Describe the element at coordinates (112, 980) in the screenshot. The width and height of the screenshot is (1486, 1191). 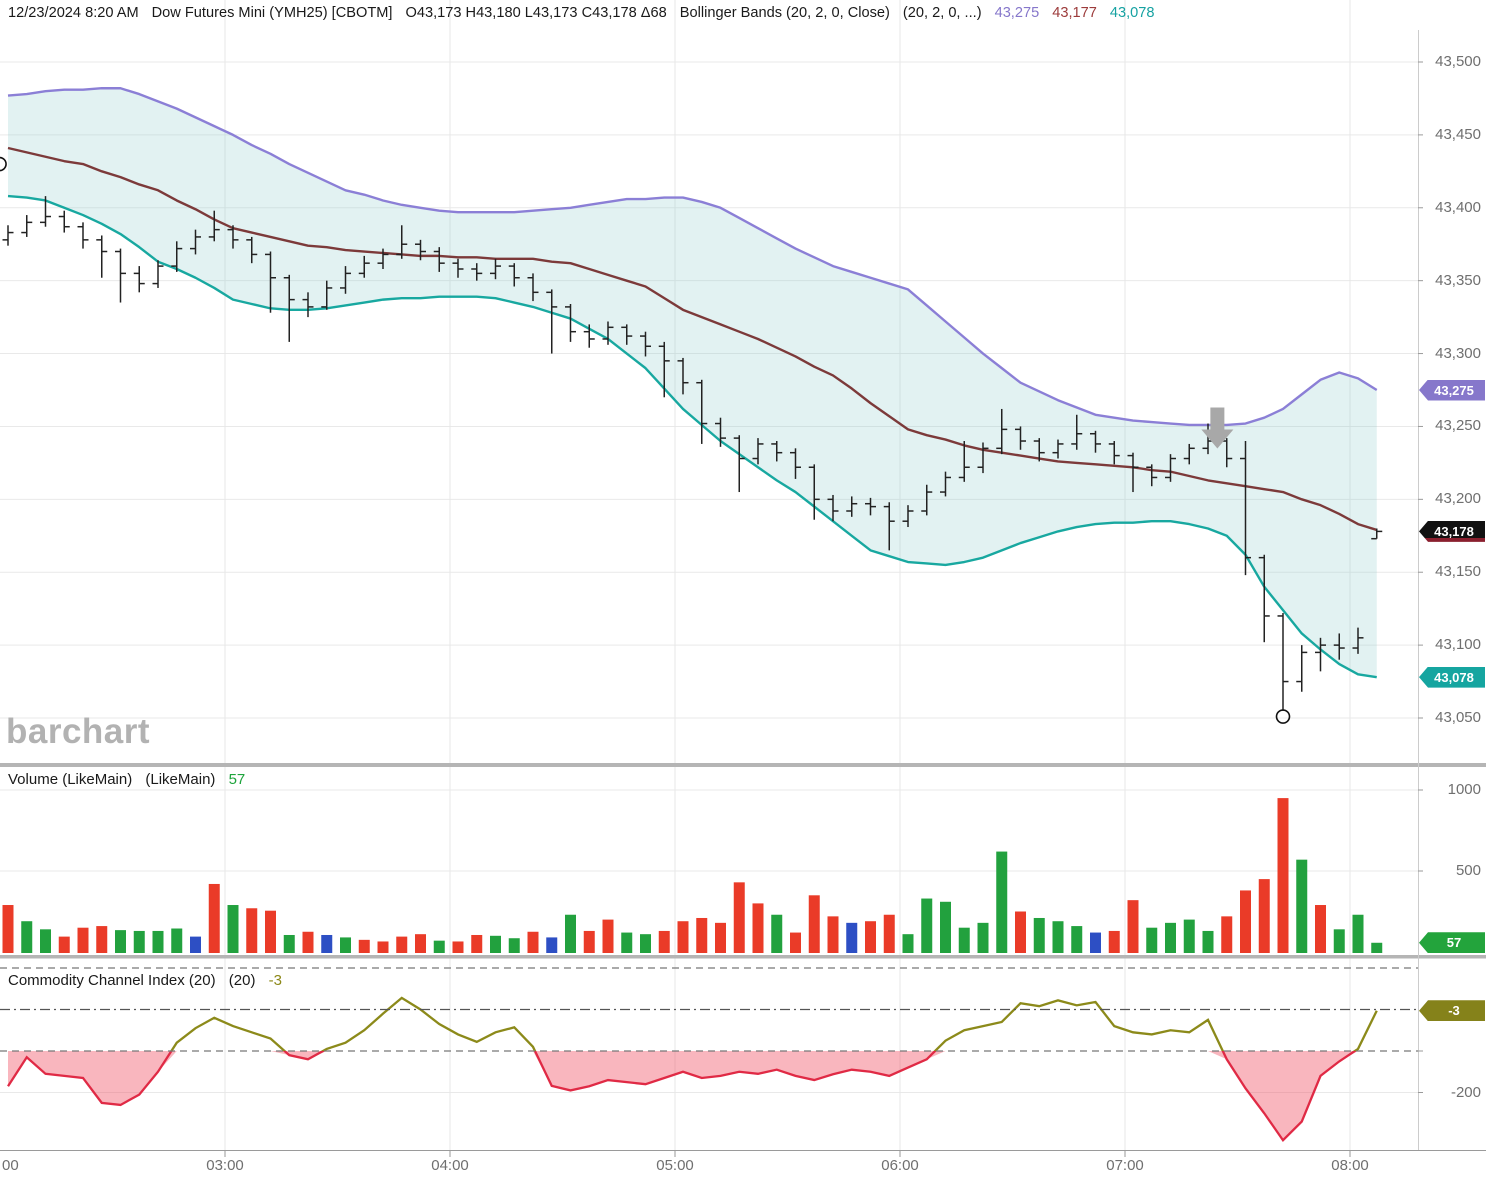
I see `cci-label-title: Commodity Channel Index (20)` at that location.